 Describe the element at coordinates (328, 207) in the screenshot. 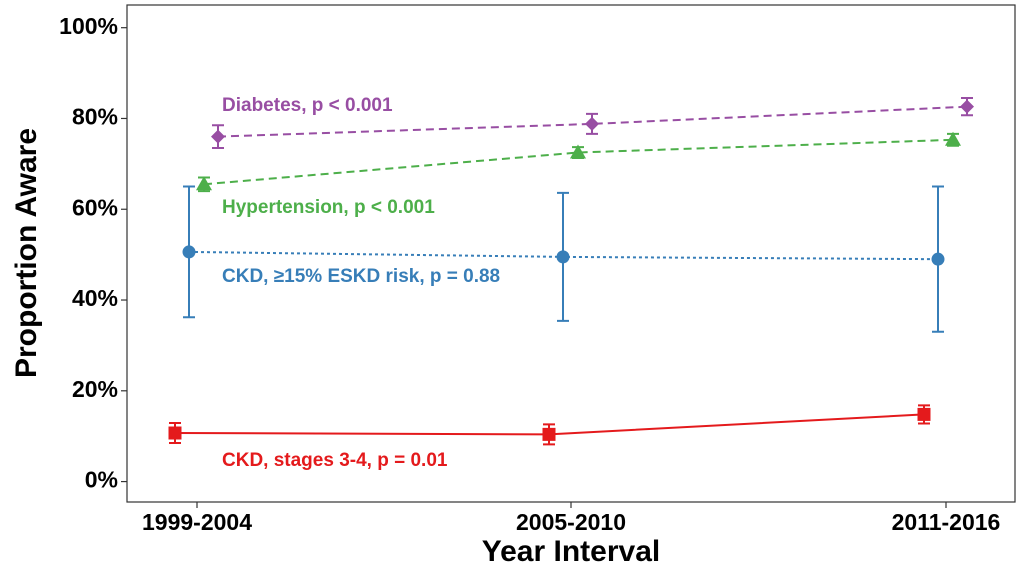

I see `series-label: Hypertension, p < 0.001` at that location.